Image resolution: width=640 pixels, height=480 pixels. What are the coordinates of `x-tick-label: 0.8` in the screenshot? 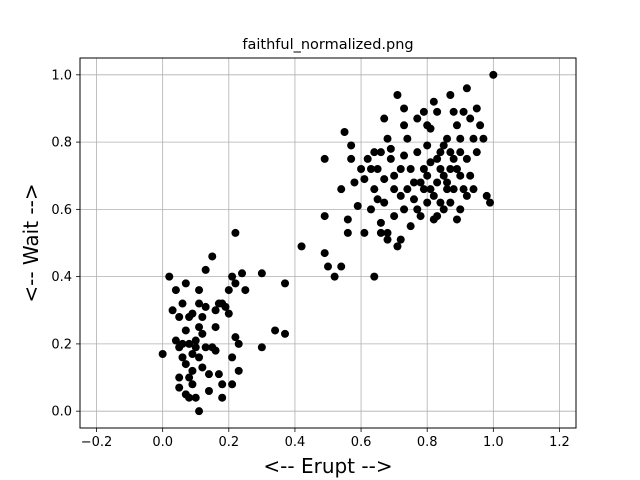 It's located at (427, 442).